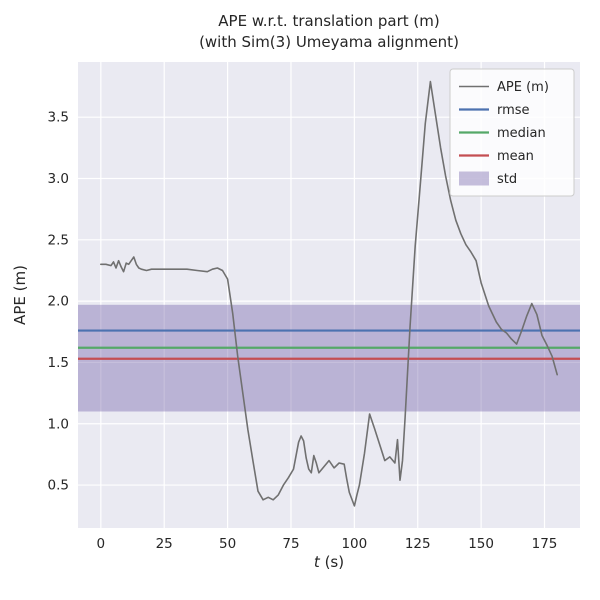 This screenshot has height=600, width=600. What do you see at coordinates (20, 295) in the screenshot?
I see `y-axis-label: APE (m)` at bounding box center [20, 295].